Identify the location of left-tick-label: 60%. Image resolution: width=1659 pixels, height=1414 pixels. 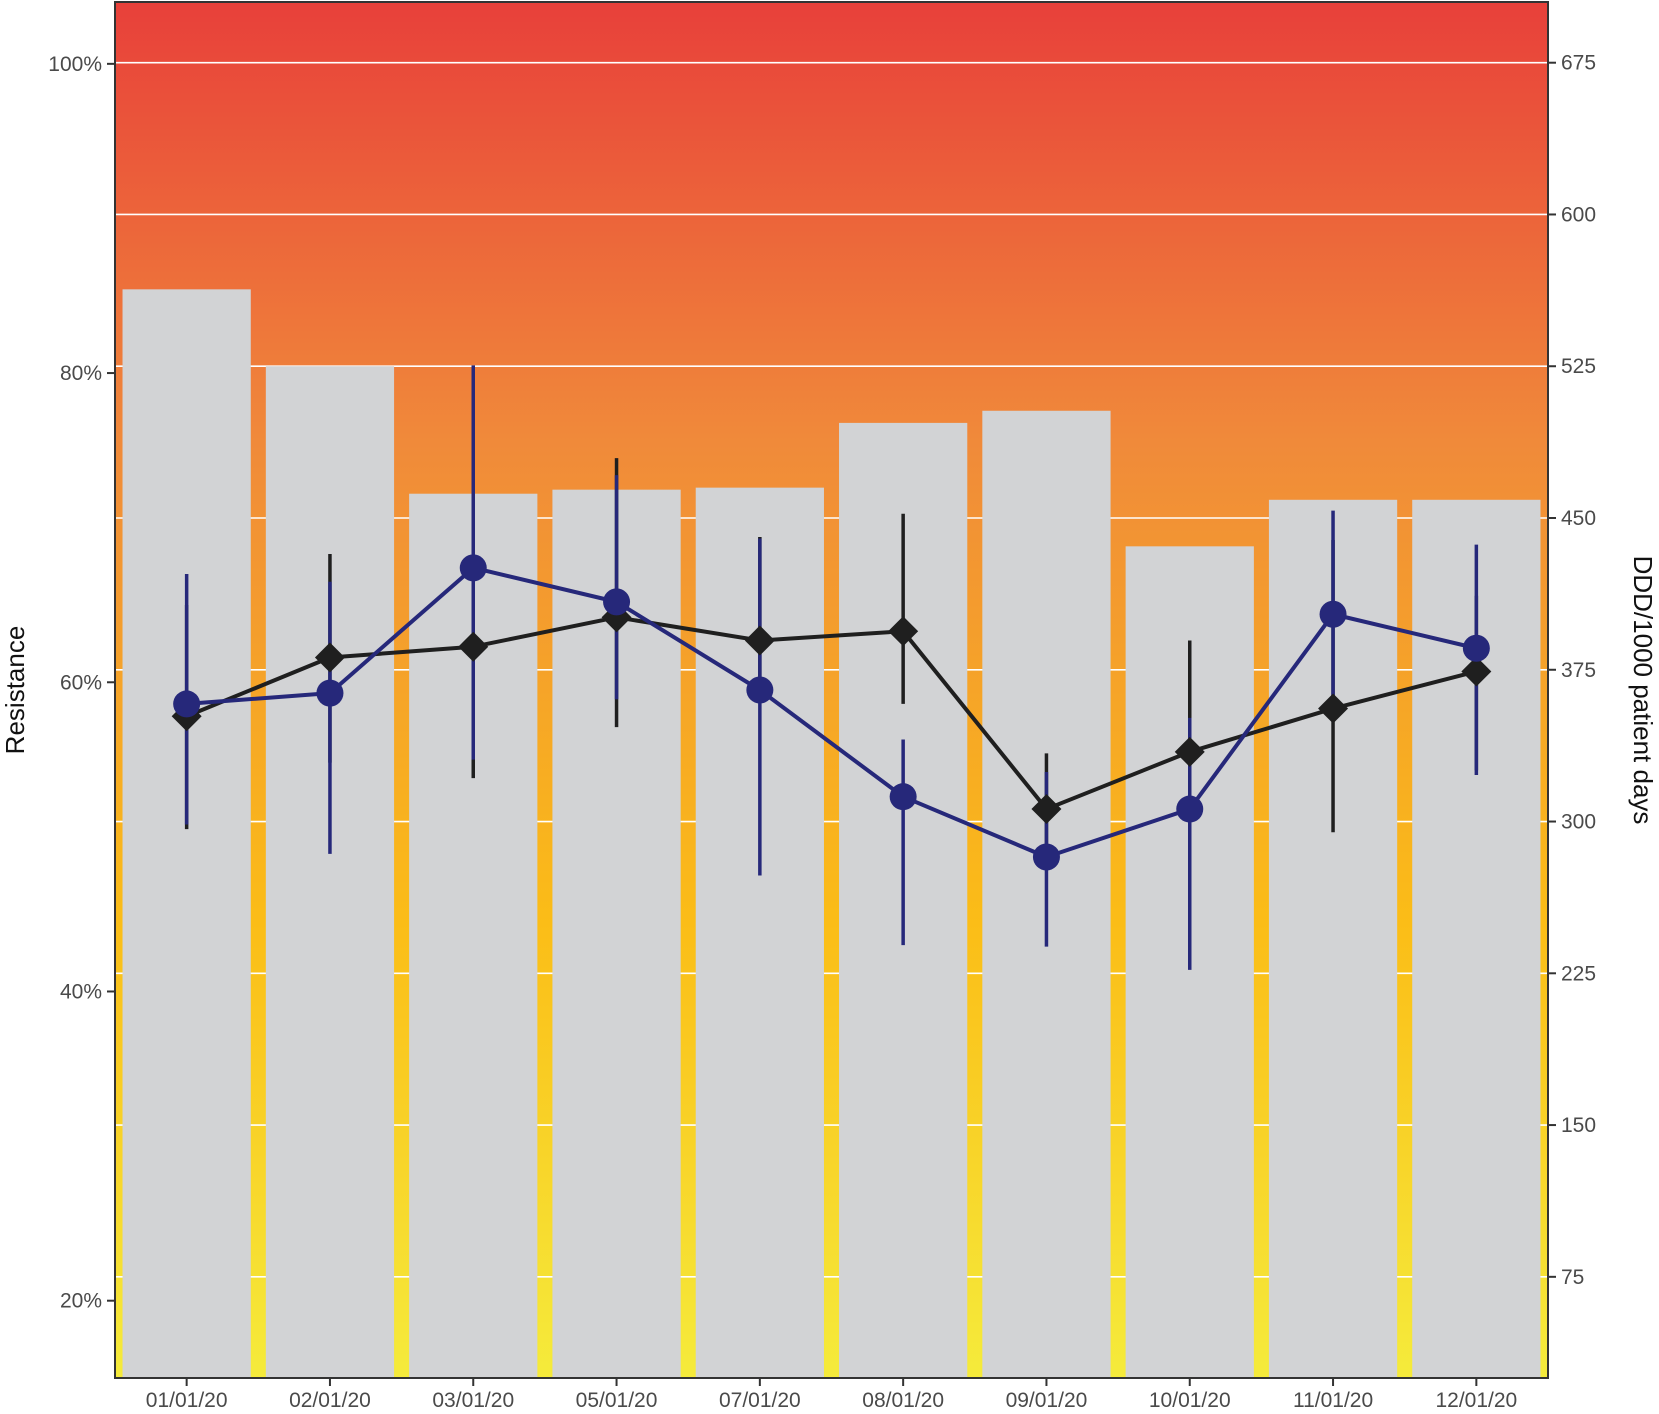
(81, 682).